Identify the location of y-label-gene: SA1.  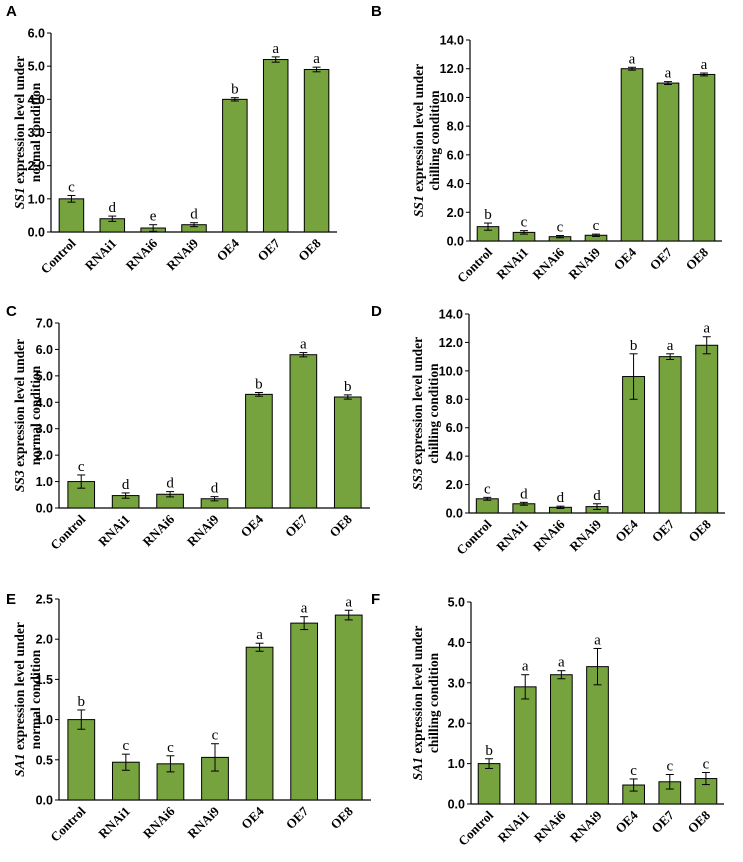
(417, 768).